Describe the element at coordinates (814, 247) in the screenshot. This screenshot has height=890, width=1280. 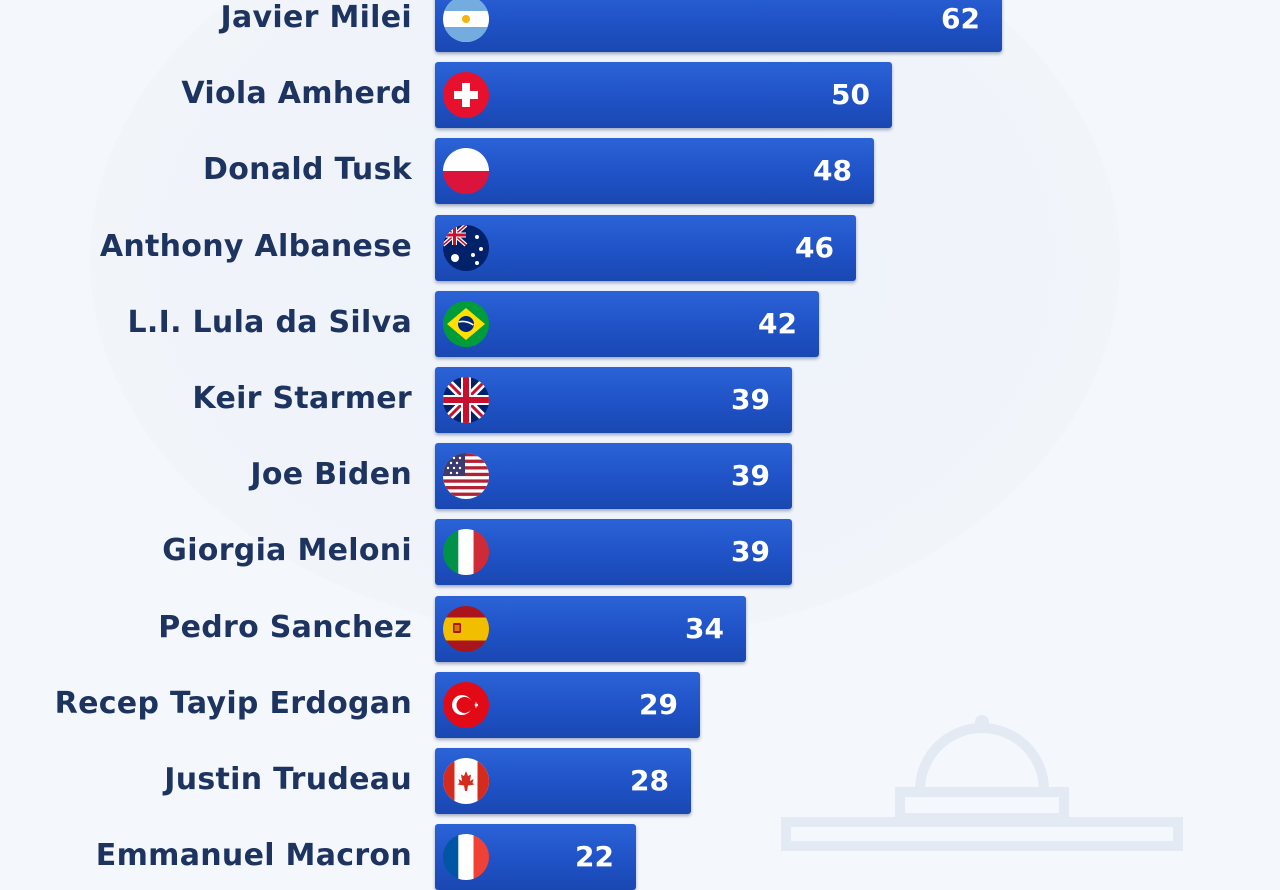
I see `data-label-anthony-albanese: 46` at that location.